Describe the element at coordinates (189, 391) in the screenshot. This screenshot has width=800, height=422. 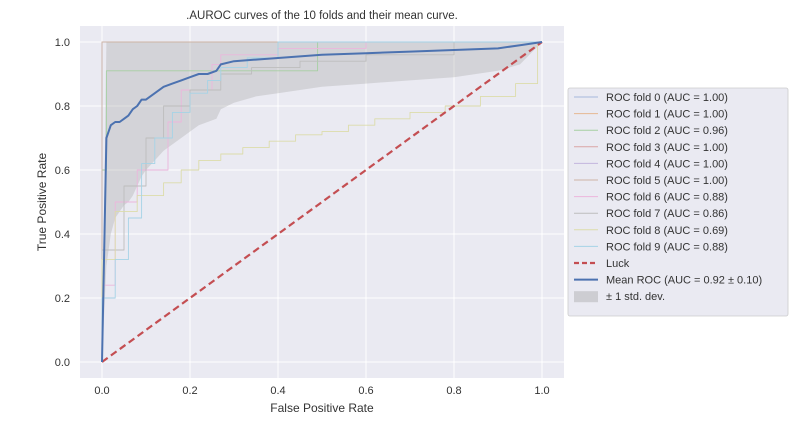
I see `x-tick-label: 0.2` at that location.